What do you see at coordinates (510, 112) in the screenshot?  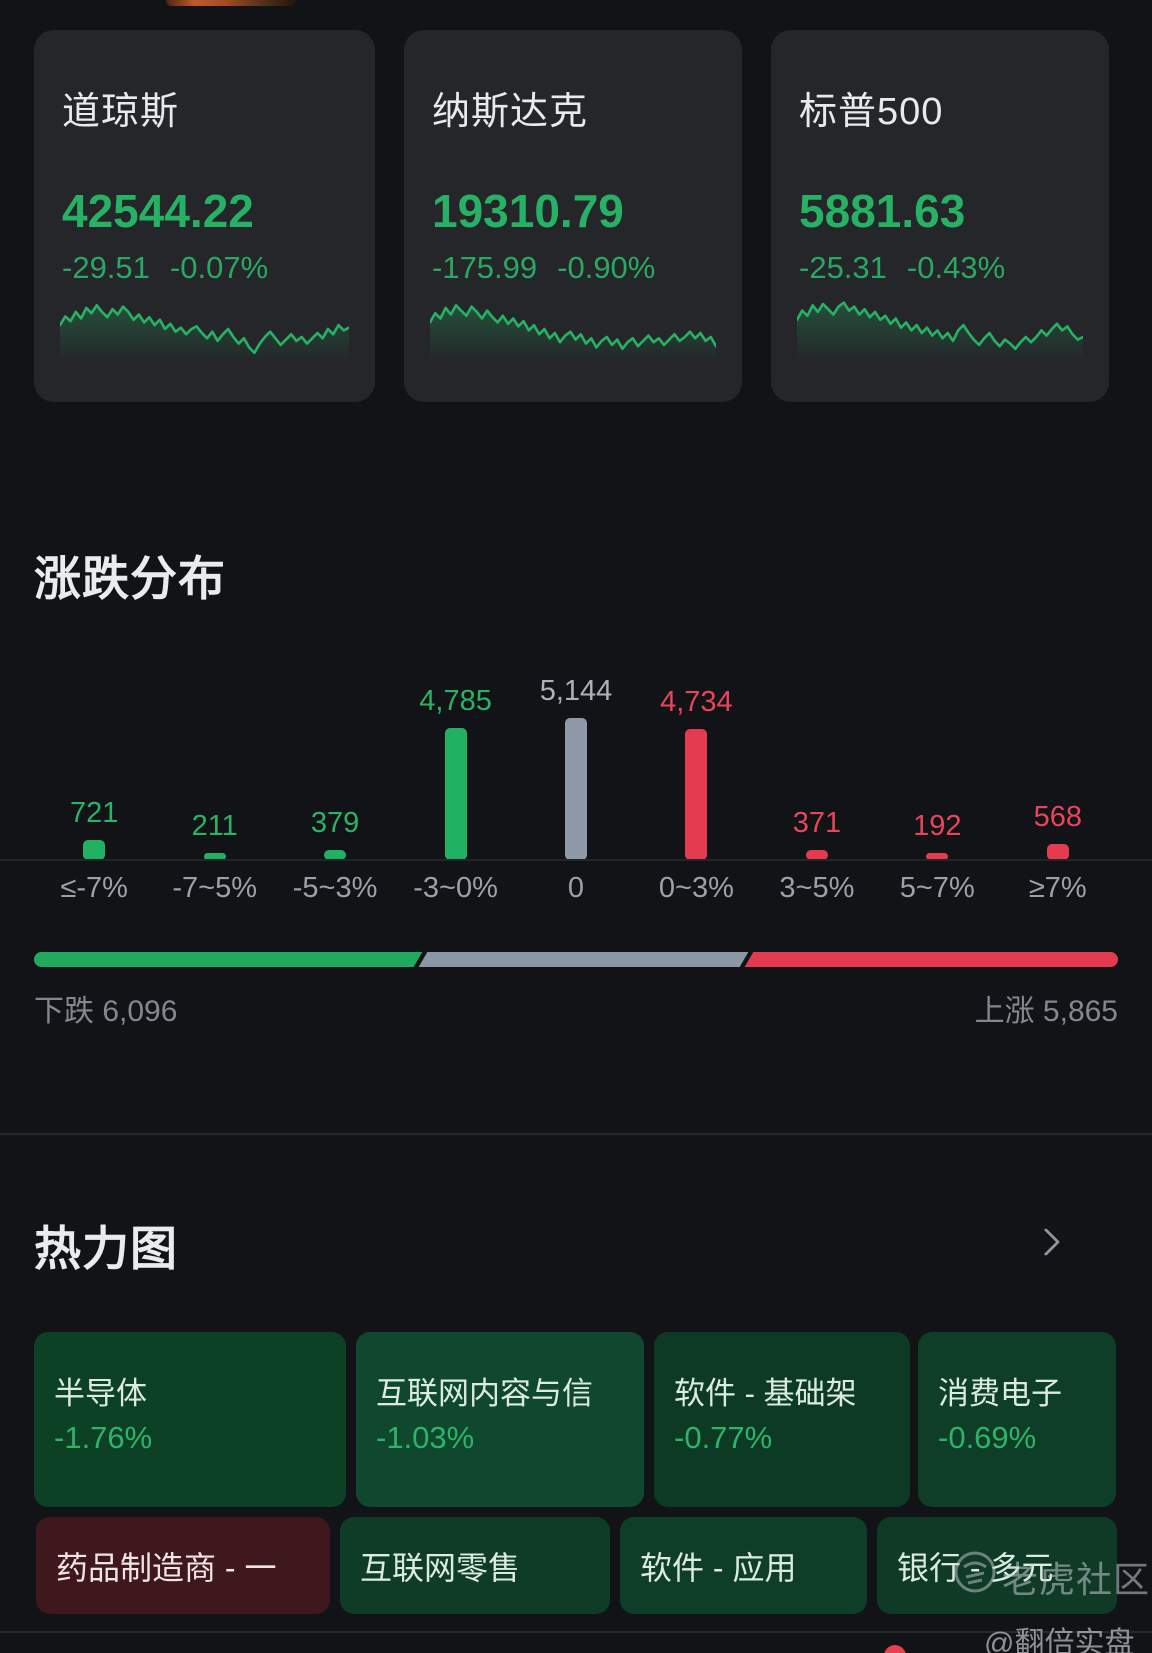 I see `index-name: 纳斯达克` at bounding box center [510, 112].